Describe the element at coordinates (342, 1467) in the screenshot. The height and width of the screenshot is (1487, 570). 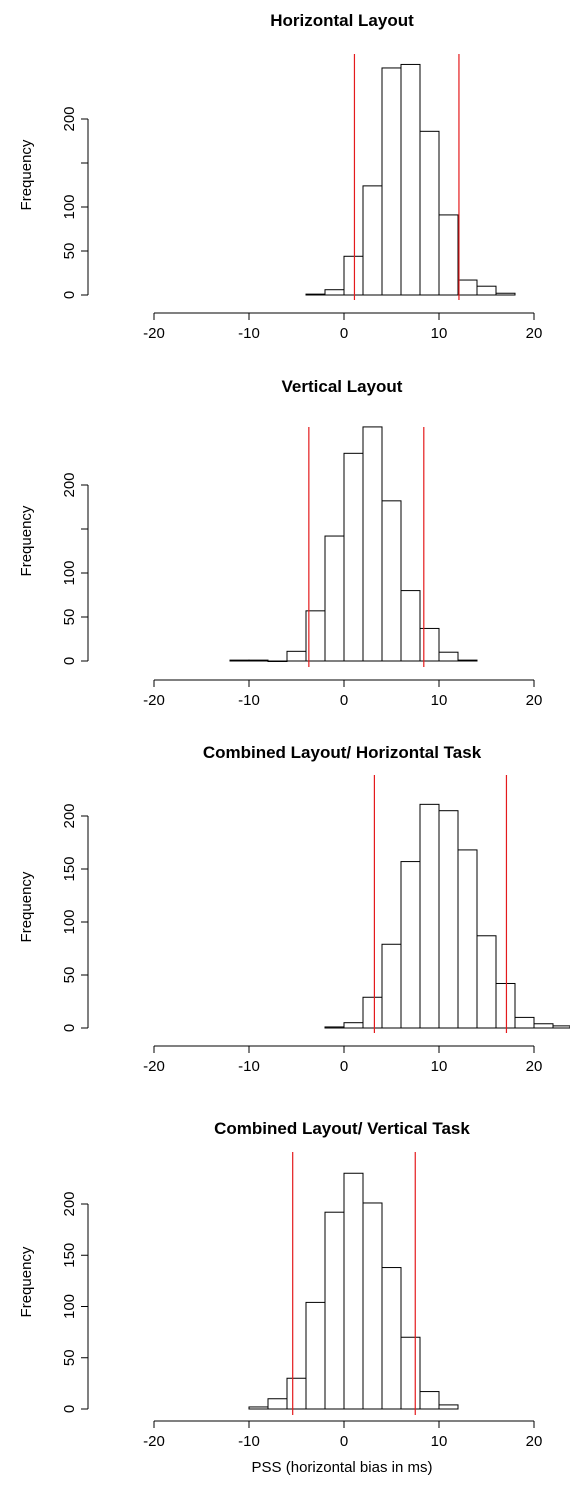
I see `x-axis-label: PSS (horizontal bias in ms)` at that location.